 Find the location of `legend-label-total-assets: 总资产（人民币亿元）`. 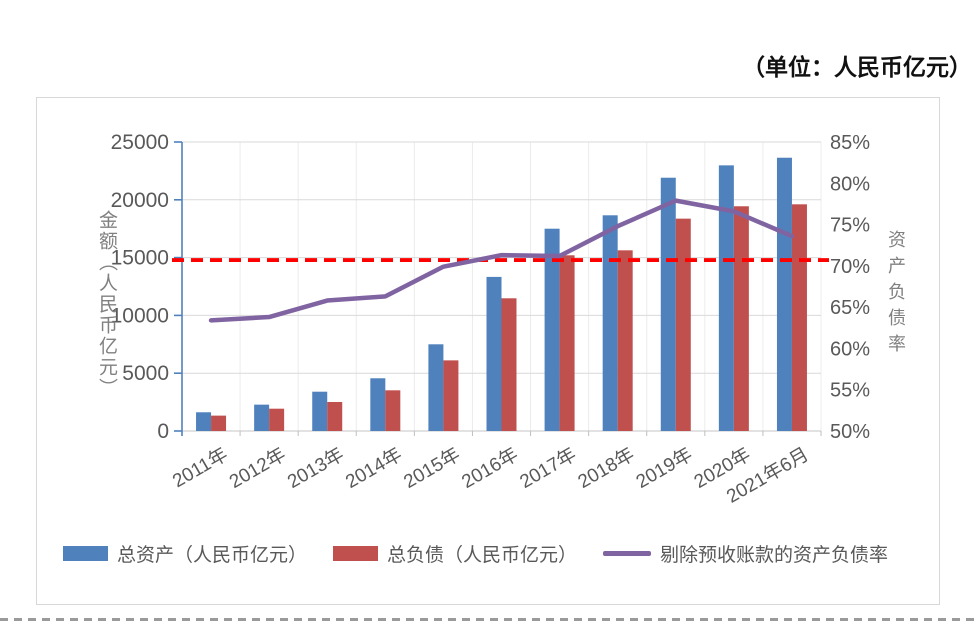

legend-label-total-assets: 总资产（人民币亿元） is located at coordinates (212, 555).